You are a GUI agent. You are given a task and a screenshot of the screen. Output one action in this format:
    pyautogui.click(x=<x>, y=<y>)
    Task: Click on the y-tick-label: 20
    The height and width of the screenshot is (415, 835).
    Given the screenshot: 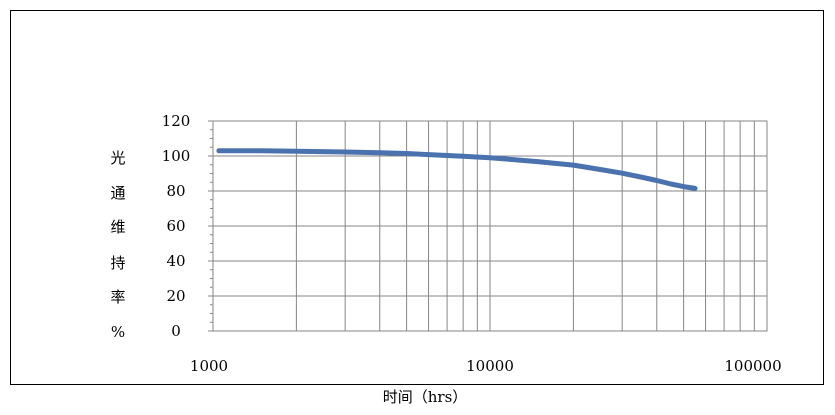 What is the action you would take?
    pyautogui.click(x=175, y=296)
    